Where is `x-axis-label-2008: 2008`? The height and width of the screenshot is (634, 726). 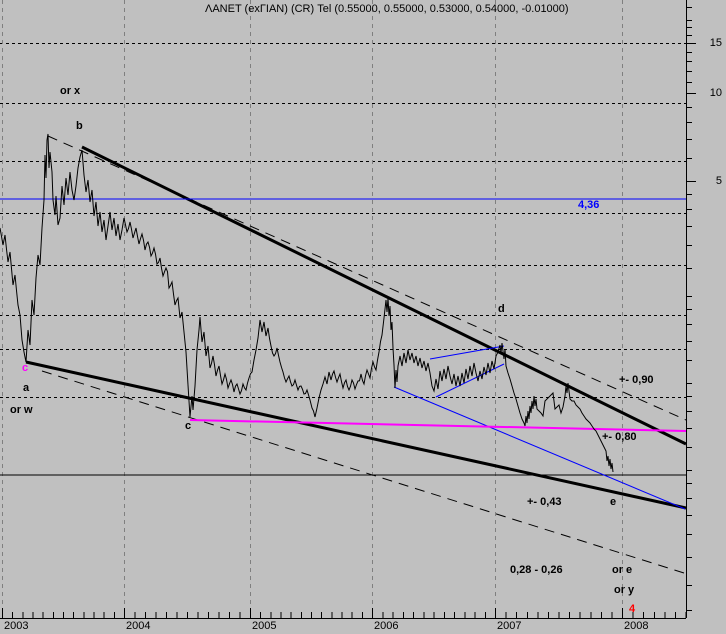 x-axis-label-2008: 2008 is located at coordinates (636, 626).